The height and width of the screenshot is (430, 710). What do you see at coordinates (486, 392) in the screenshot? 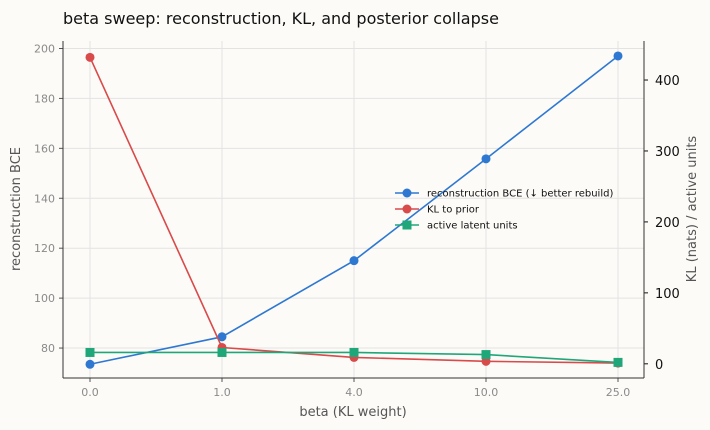
I see `x-tick-label: 10.0` at bounding box center [486, 392].